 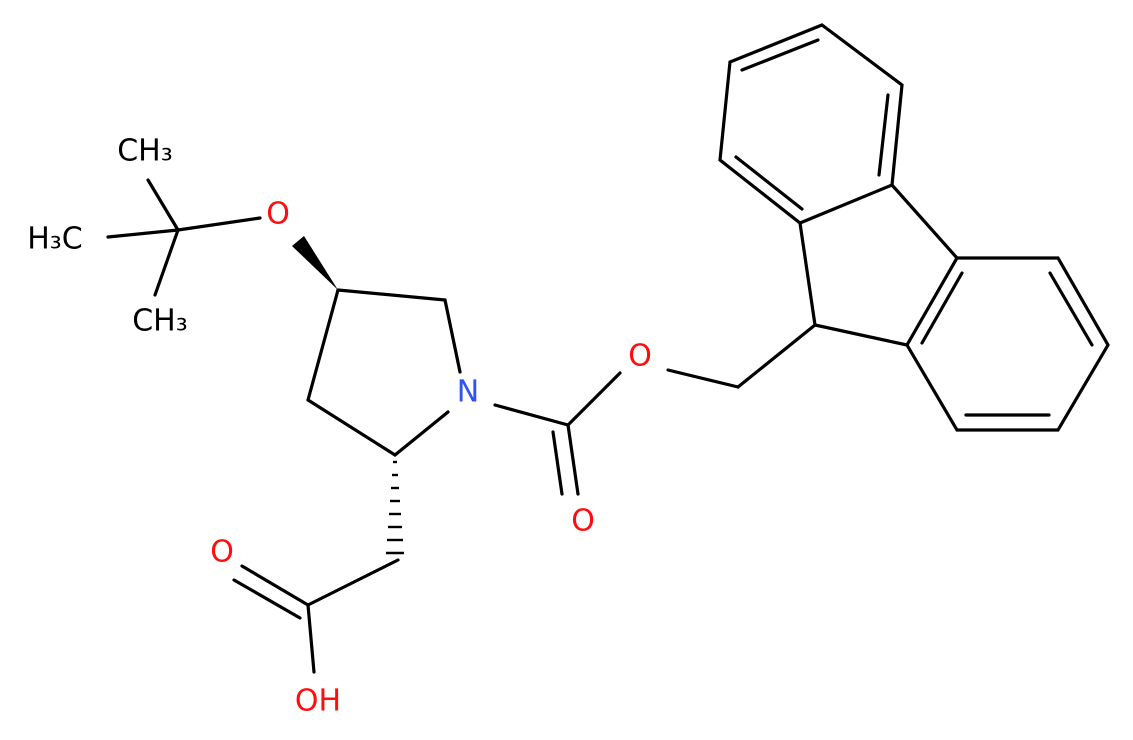 I want to click on wedge-bond, so click(x=315, y=263).